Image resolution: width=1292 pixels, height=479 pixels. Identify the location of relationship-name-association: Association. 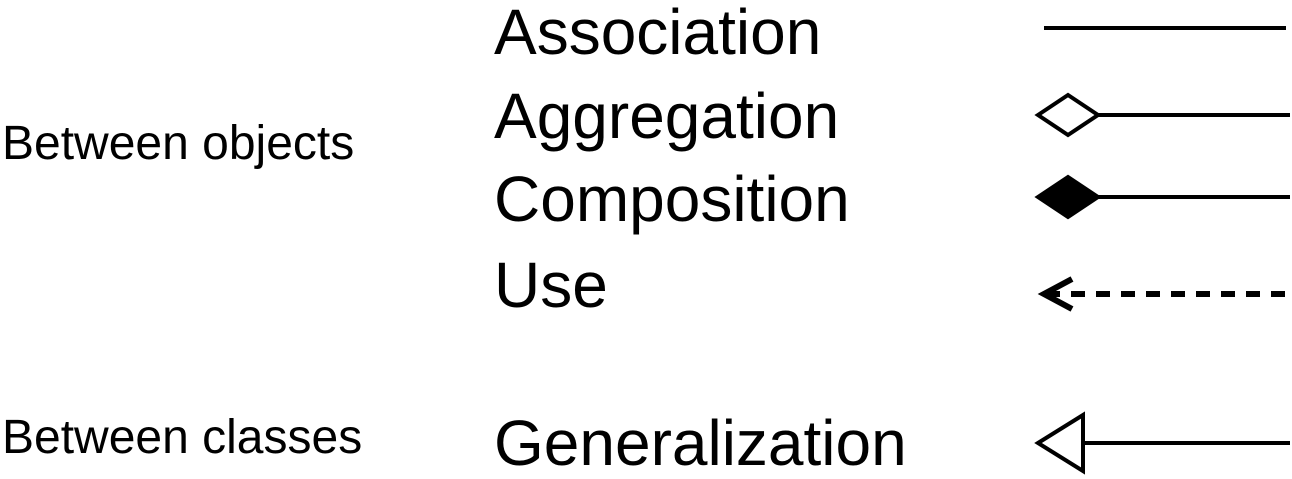
(658, 34).